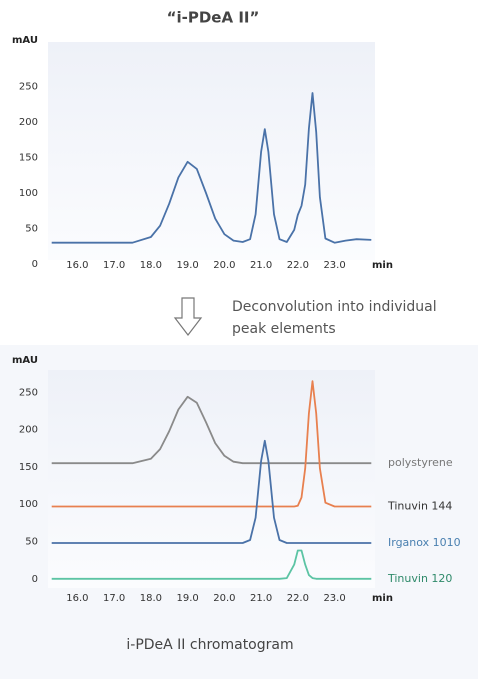 Image resolution: width=478 pixels, height=683 pixels. I want to click on series-label: Tinuvin 120, so click(419, 578).